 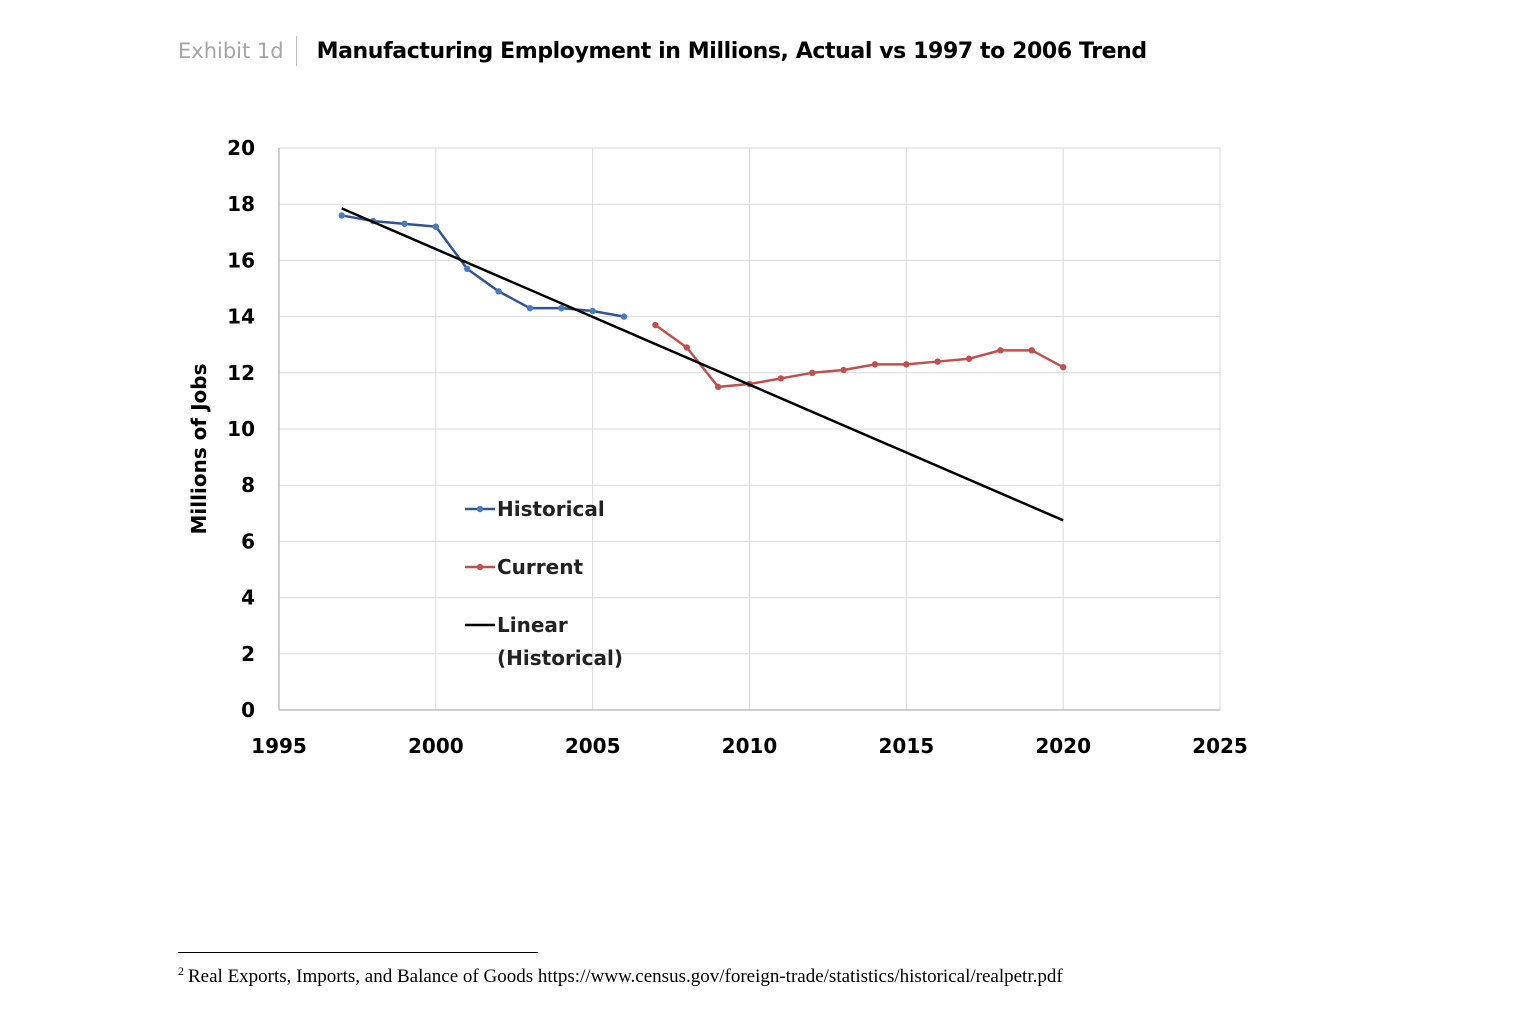 I want to click on series-layer, so click(x=702, y=364).